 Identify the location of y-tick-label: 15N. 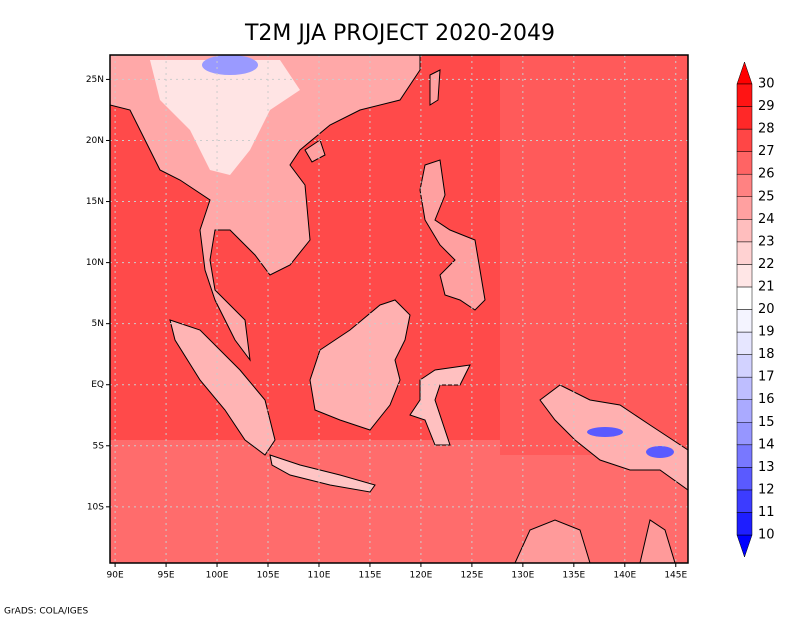
(95, 202).